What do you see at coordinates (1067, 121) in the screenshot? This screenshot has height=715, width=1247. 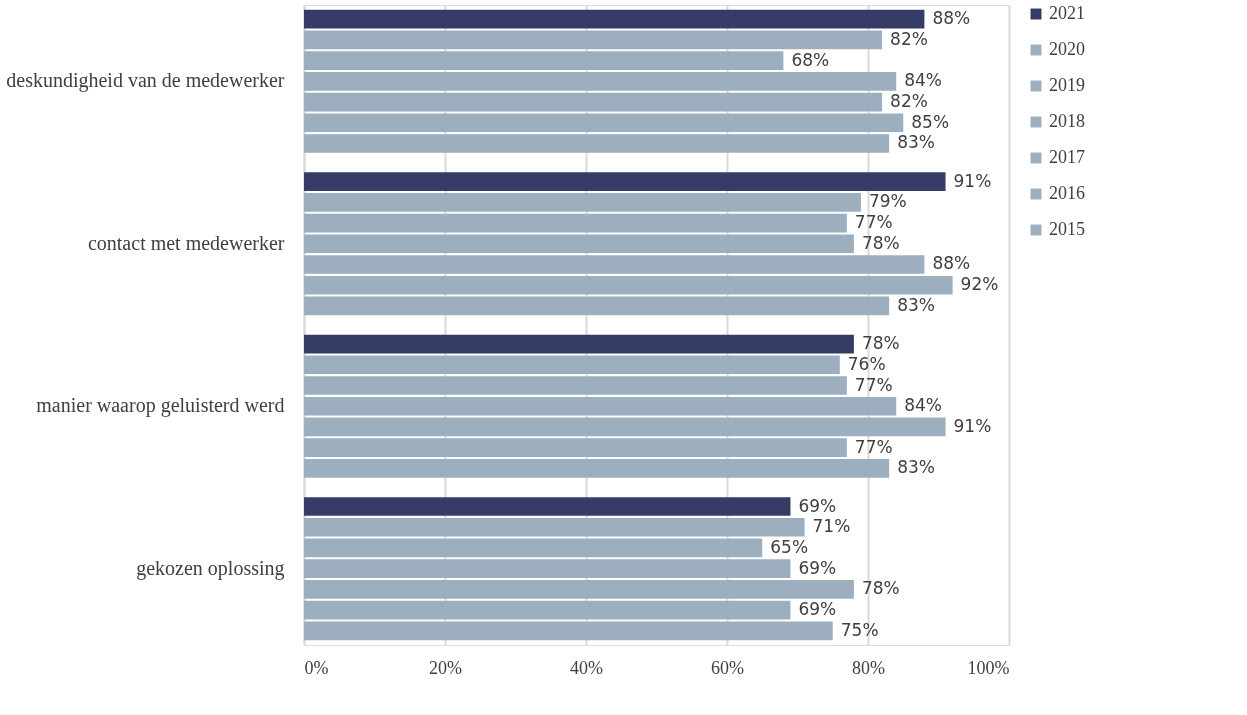 I see `legend-label: 2018` at bounding box center [1067, 121].